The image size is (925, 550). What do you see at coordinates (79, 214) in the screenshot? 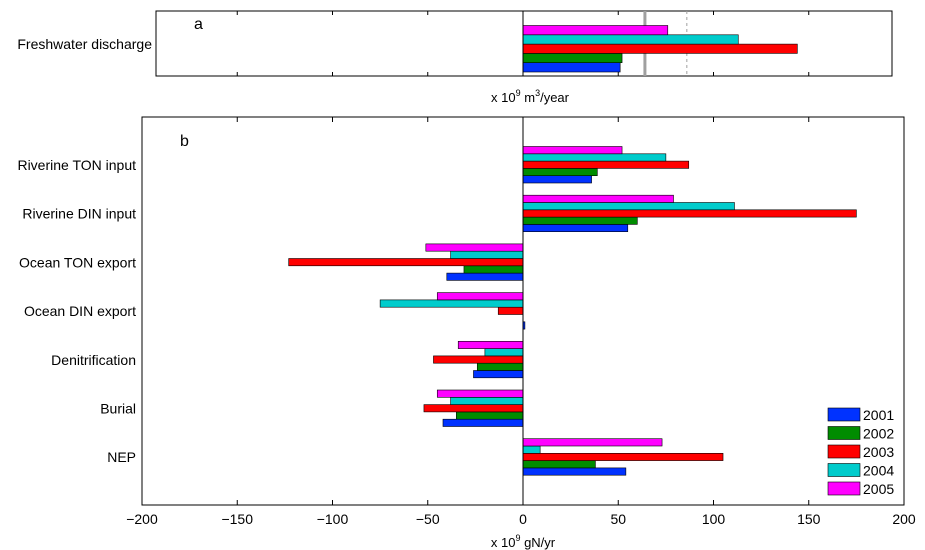
I see `category-label: Riverine DIN input` at bounding box center [79, 214].